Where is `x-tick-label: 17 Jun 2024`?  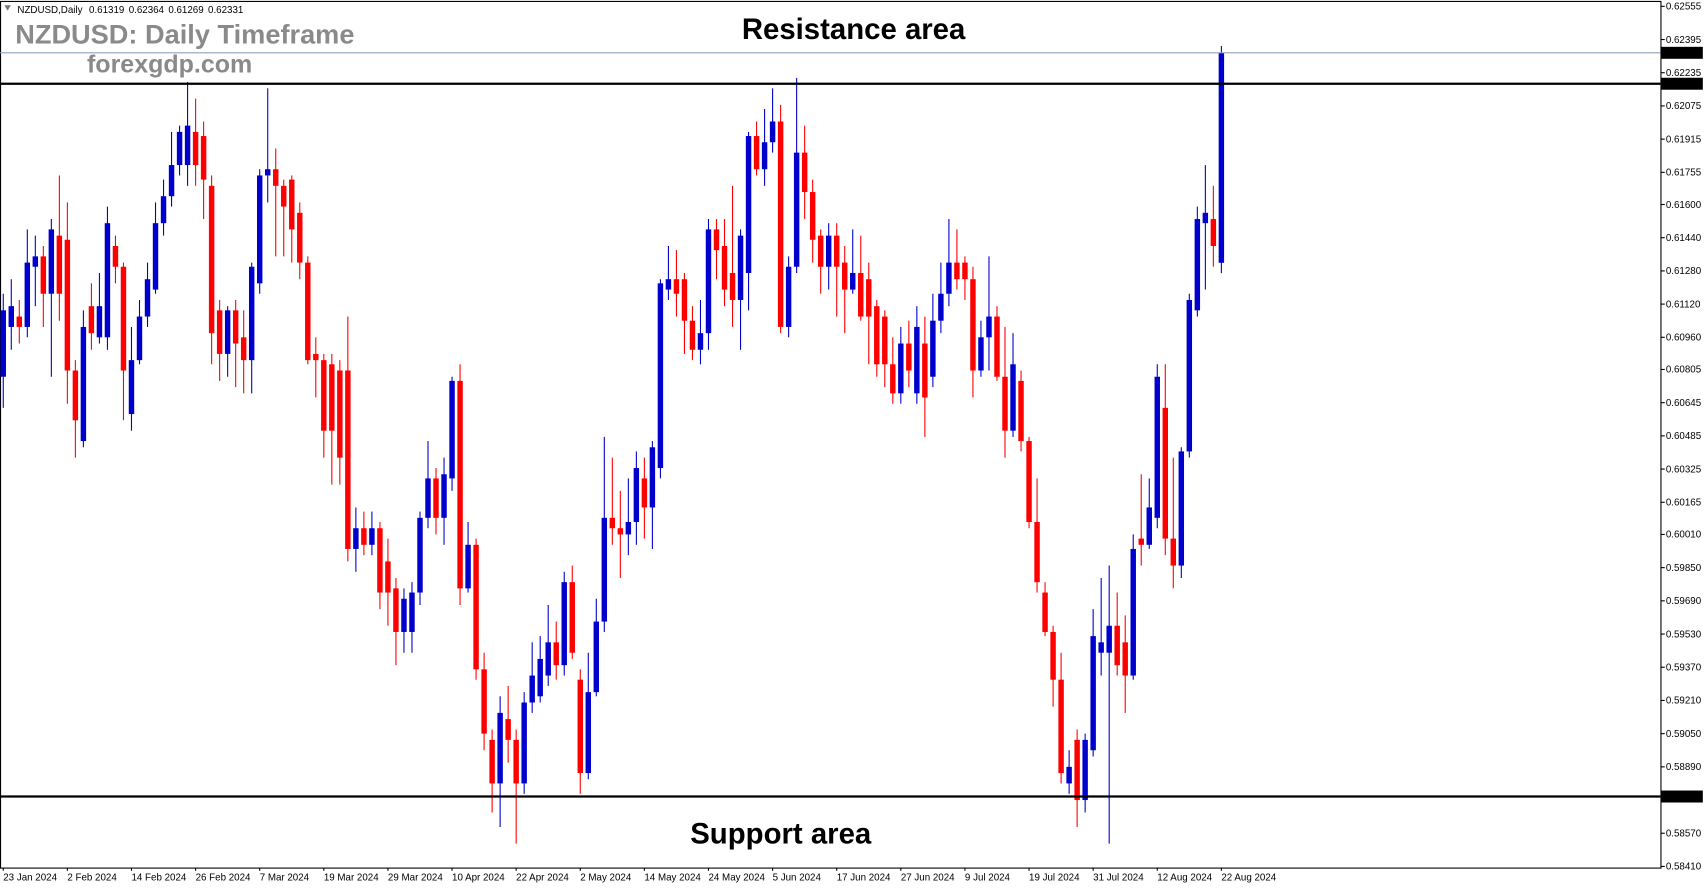 x-tick-label: 17 Jun 2024 is located at coordinates (864, 878).